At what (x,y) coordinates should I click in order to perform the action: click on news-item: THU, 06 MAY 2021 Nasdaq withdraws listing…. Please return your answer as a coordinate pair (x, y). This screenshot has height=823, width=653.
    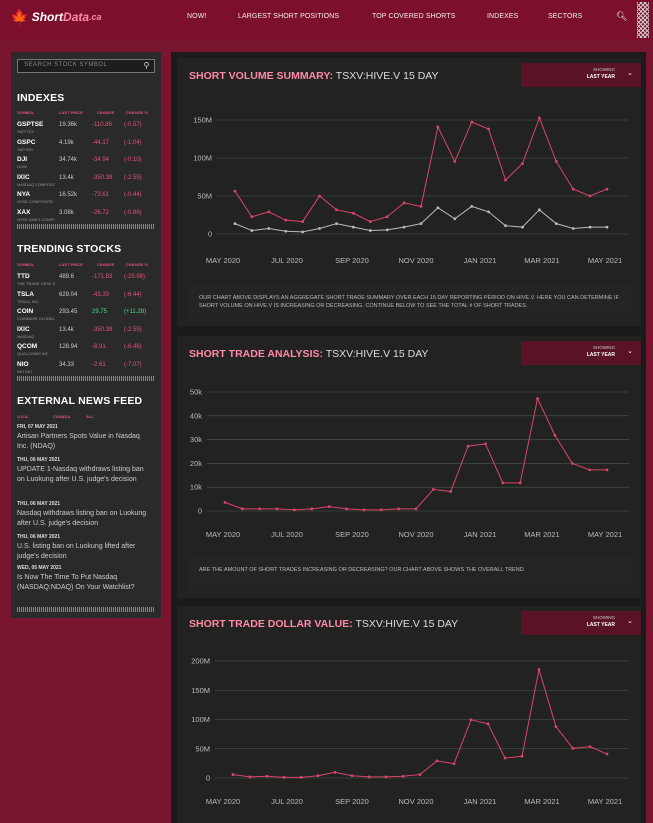
    Looking at the image, I should click on (85, 514).